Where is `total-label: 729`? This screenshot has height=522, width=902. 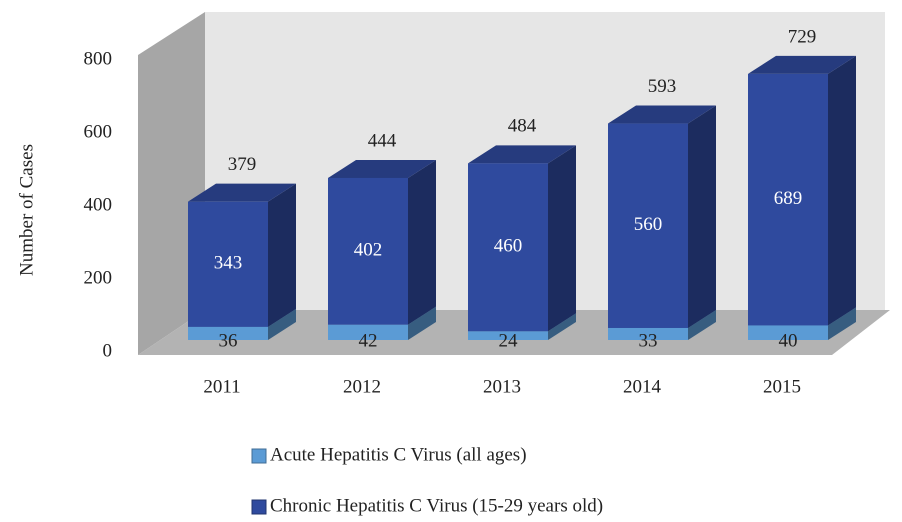 total-label: 729 is located at coordinates (802, 36).